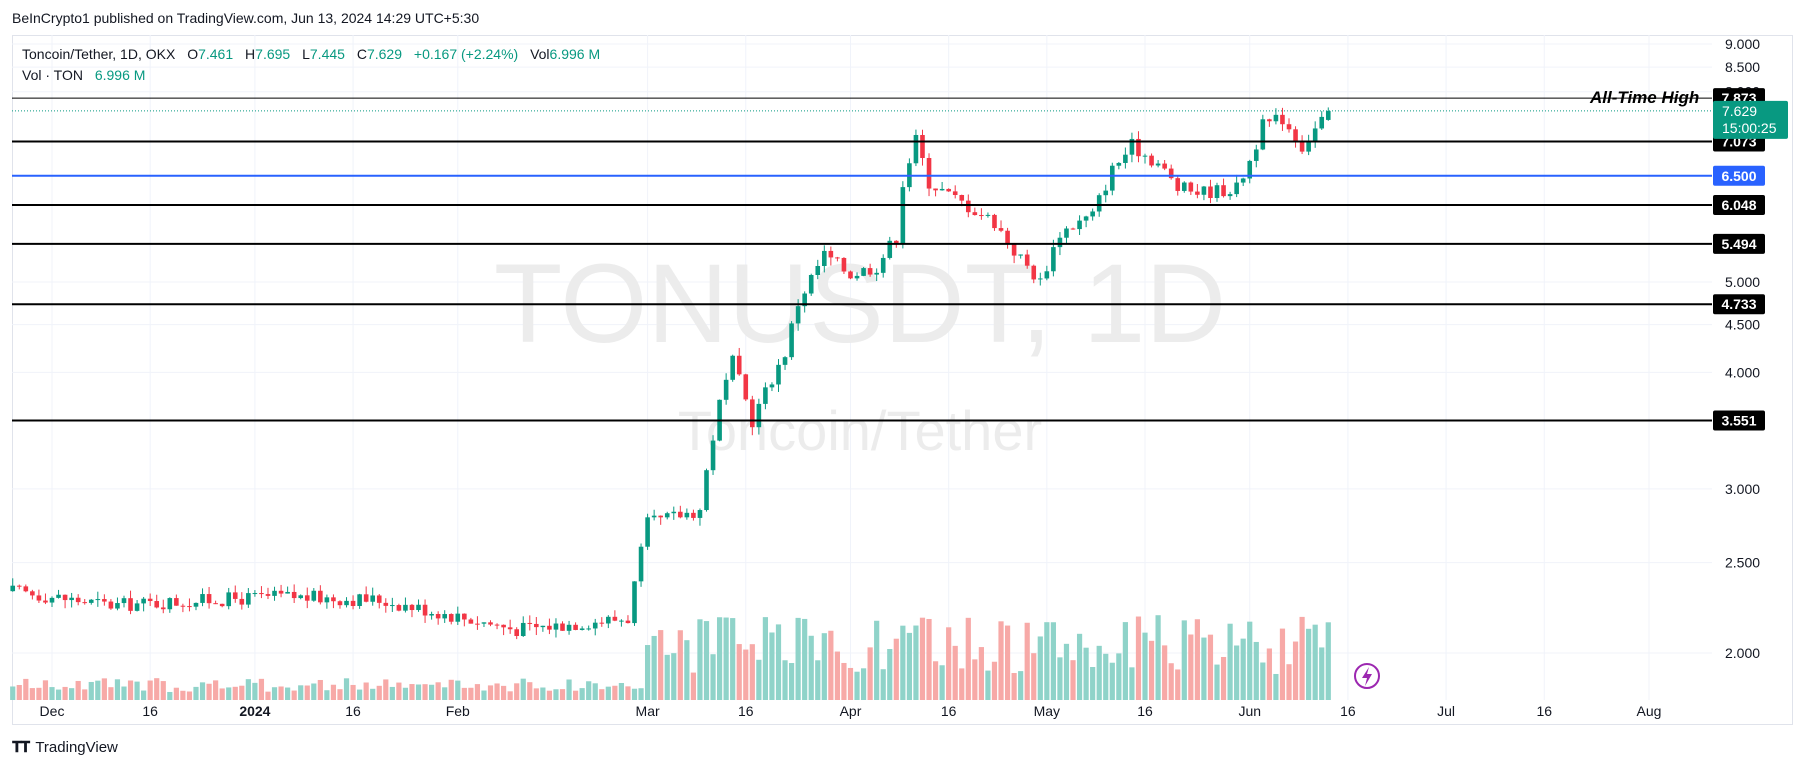 The height and width of the screenshot is (771, 1805). I want to click on legend-change: +0.167 (+2.24%), so click(466, 54).